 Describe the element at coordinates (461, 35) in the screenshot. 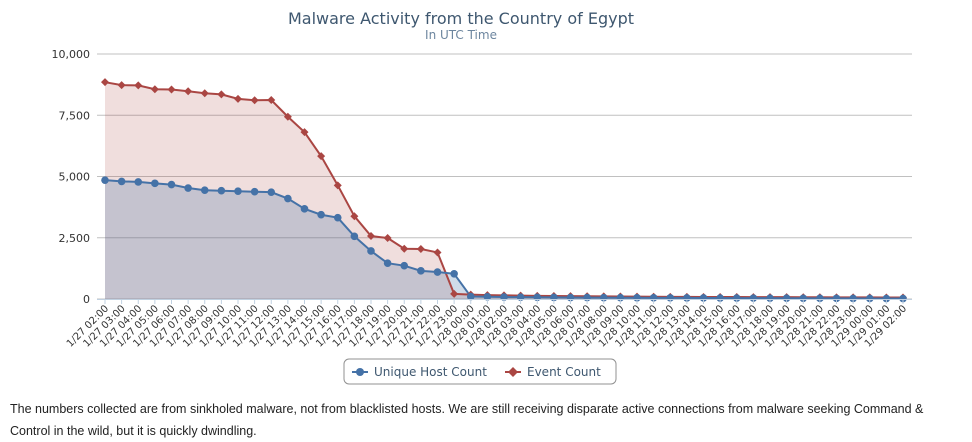

I see `chart-subtitle: In UTC Time` at that location.